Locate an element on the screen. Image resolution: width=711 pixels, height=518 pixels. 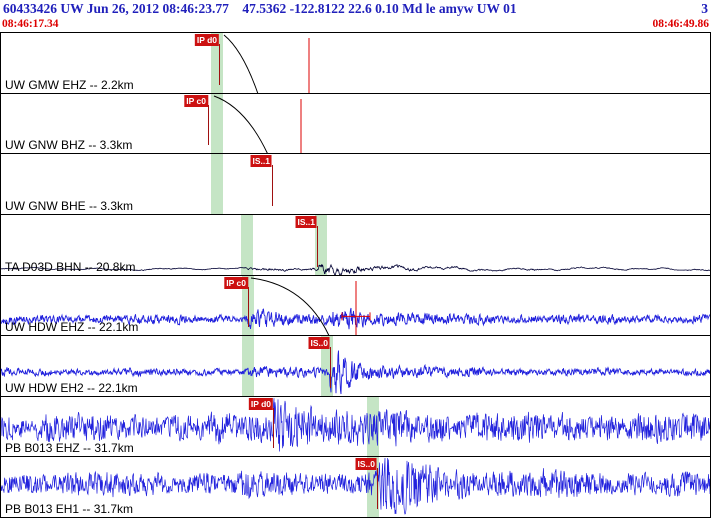
window-end-time: 08:46:49.86 is located at coordinates (680, 24).